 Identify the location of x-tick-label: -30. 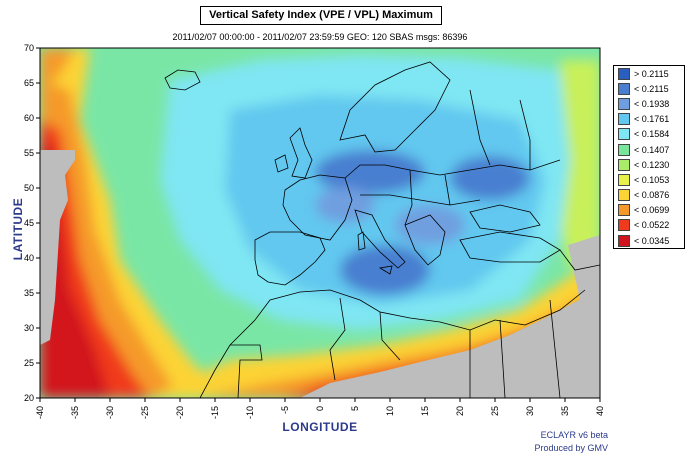
(110, 412).